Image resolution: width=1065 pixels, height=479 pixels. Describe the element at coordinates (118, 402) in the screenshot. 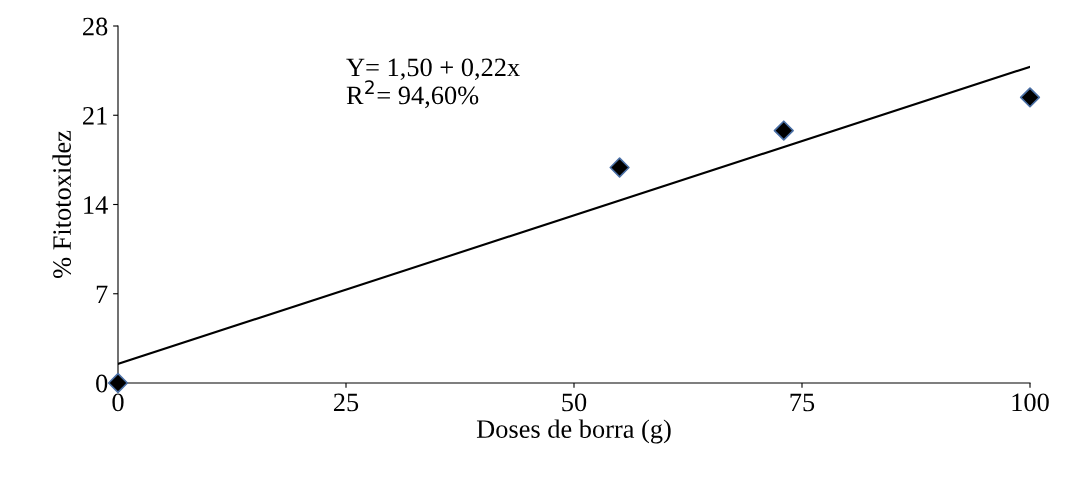

I see `x-tick-label: 0` at that location.